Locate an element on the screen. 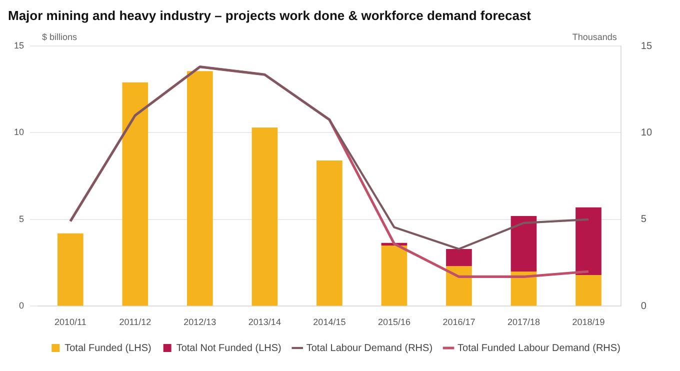  y-axis-title: $ billions is located at coordinates (60, 37).